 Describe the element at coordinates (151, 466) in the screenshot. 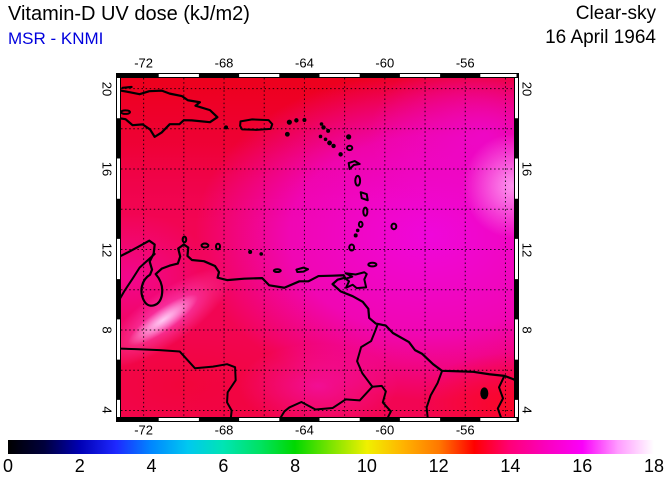

I see `colorbar-tick-label: 4` at that location.